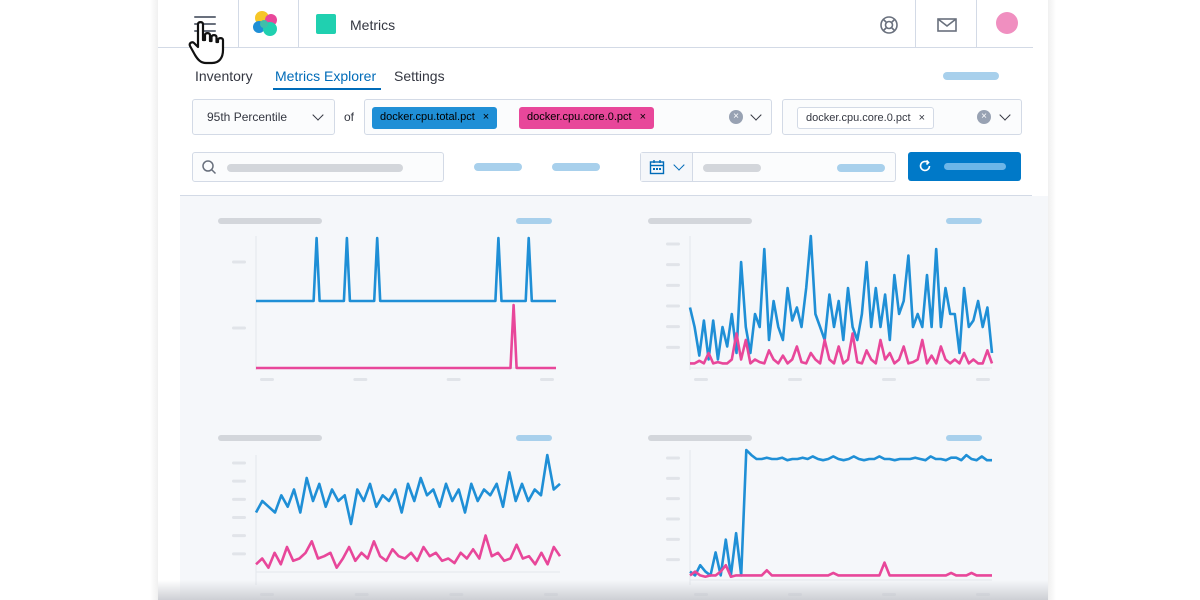  I want to click on section-divider, so click(606, 195).